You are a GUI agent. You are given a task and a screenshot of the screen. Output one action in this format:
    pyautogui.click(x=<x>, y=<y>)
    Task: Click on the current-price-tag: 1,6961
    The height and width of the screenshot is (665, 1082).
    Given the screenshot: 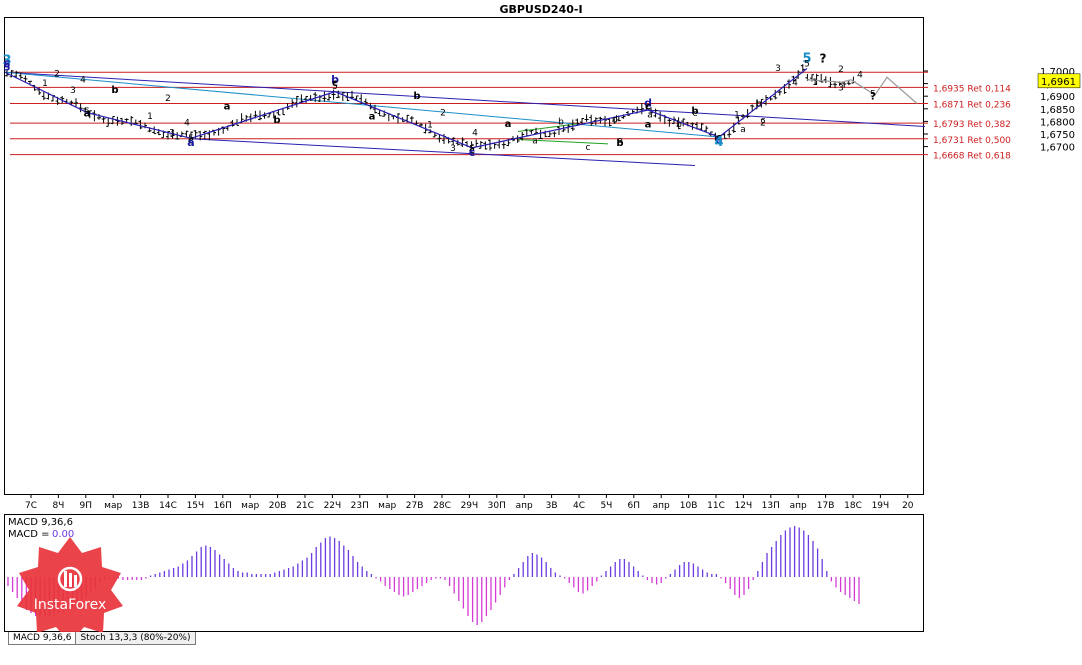 What is the action you would take?
    pyautogui.click(x=1059, y=81)
    